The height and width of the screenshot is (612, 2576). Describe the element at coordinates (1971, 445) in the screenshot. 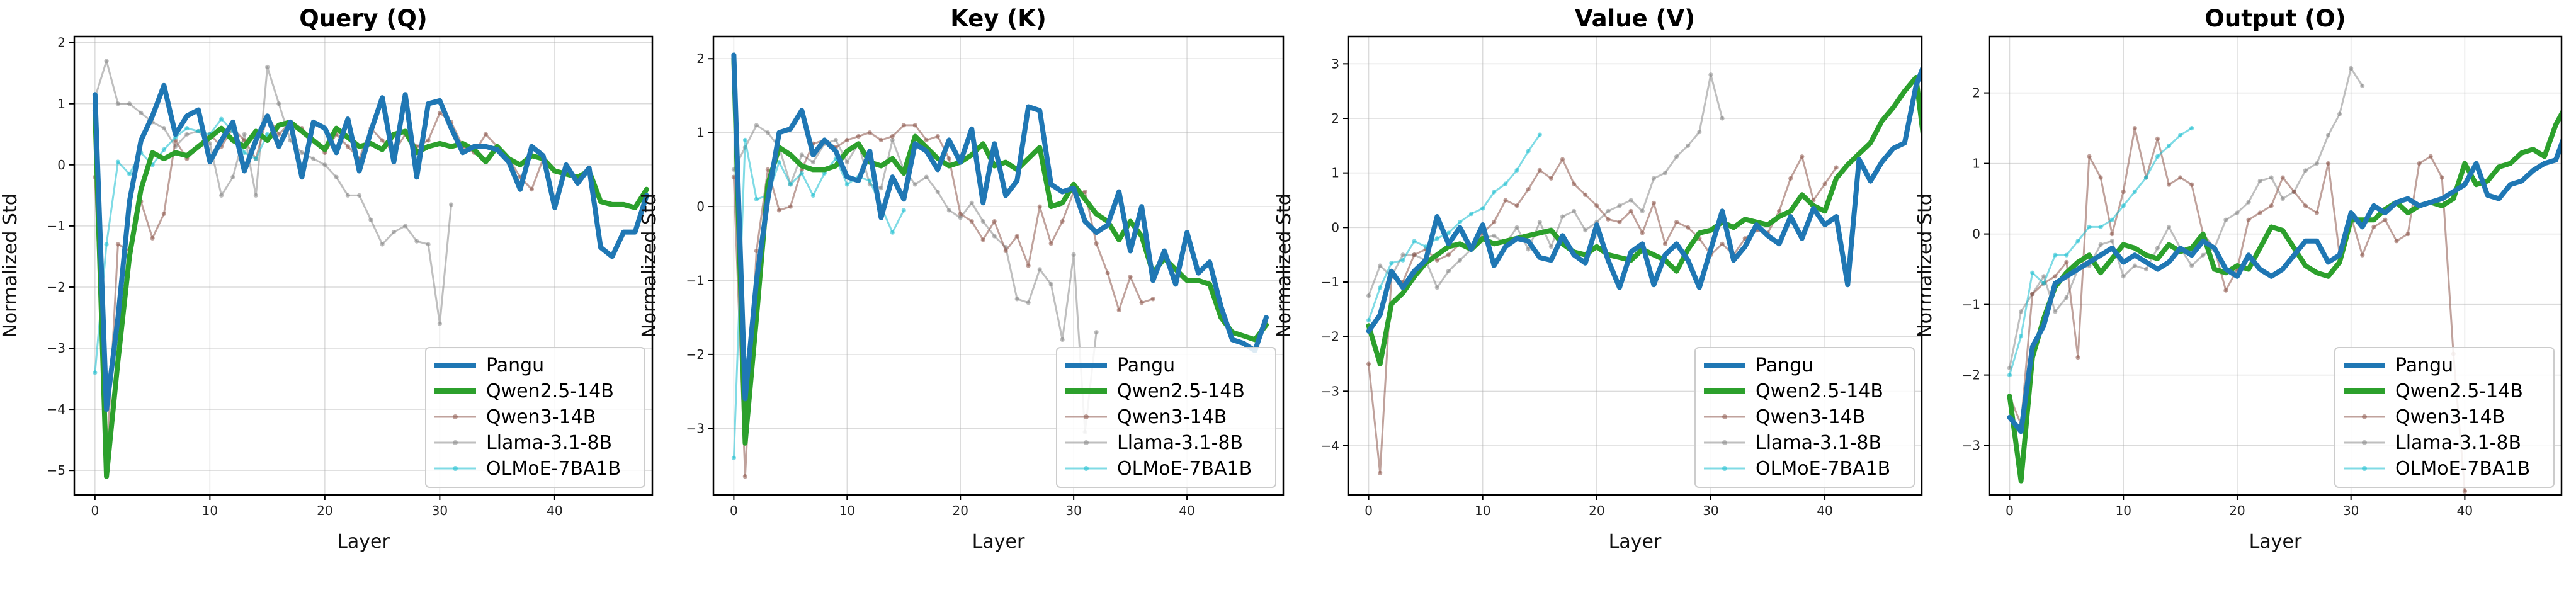

I see `y-tick-label: −3` at that location.